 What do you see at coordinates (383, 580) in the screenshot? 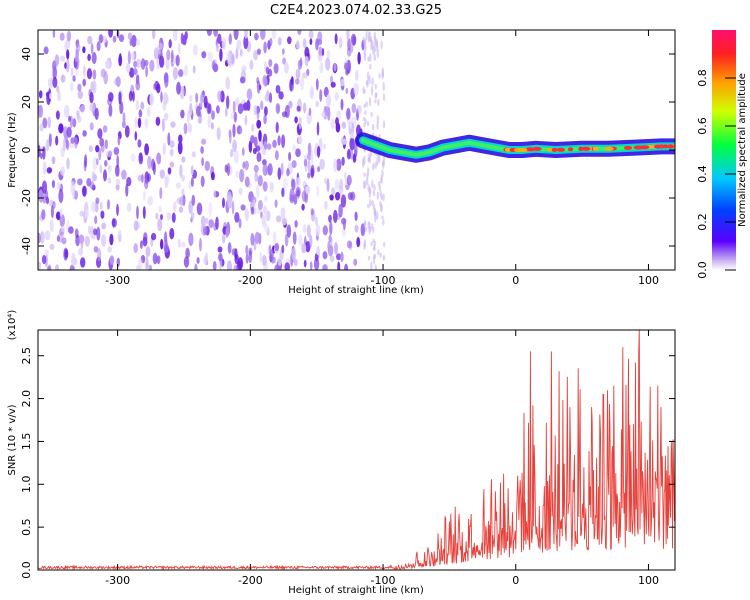
I see `x-tick-label: -100` at bounding box center [383, 580].